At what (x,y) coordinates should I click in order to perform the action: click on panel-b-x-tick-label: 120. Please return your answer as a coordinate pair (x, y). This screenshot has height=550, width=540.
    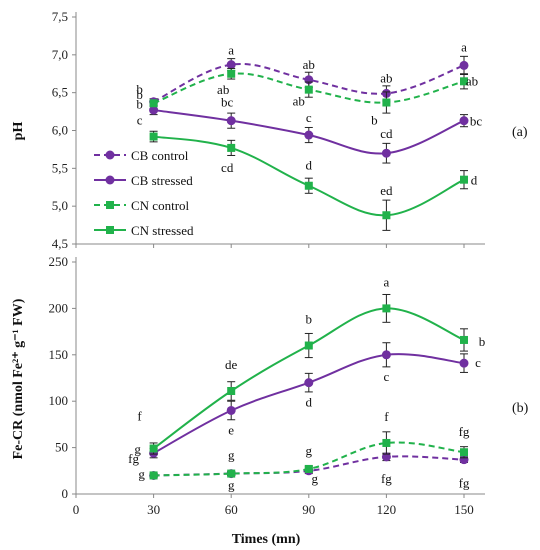
    Looking at the image, I should click on (387, 509).